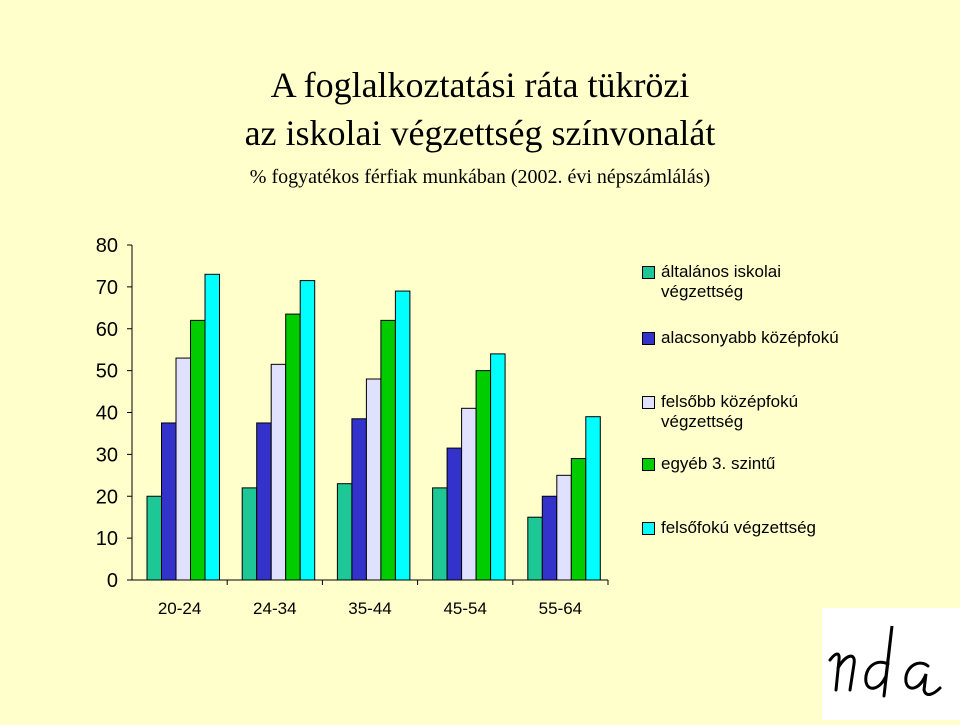  I want to click on x-tick-label: 24-34, so click(274, 608).